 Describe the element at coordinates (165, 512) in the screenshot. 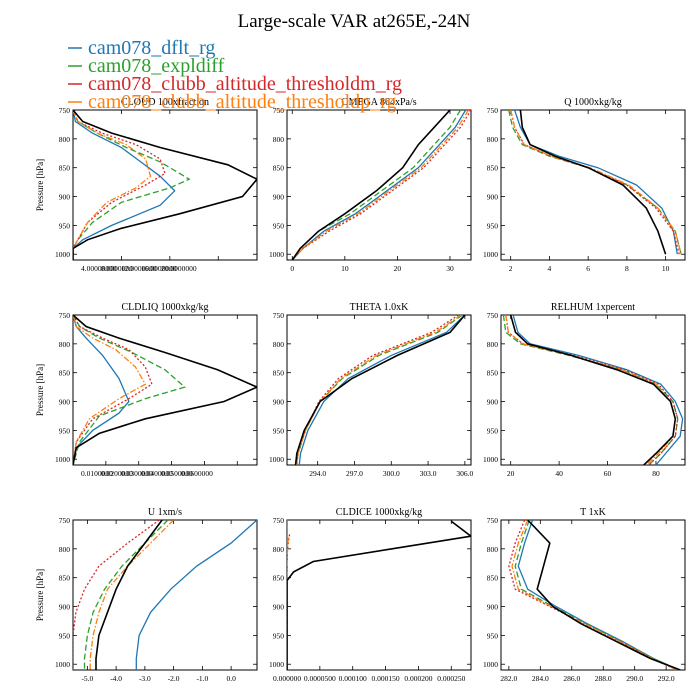

I see `panel-title: U 1xm/s` at that location.